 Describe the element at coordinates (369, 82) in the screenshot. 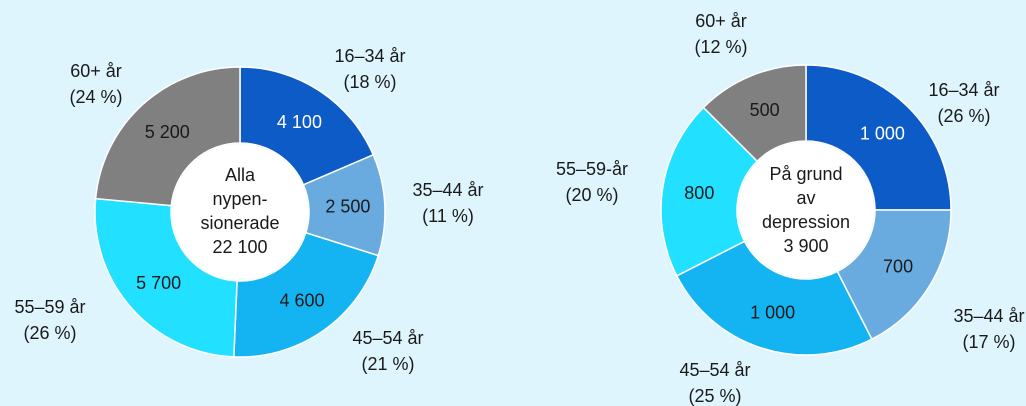

I see `slice-percent-label: (18 %)` at that location.